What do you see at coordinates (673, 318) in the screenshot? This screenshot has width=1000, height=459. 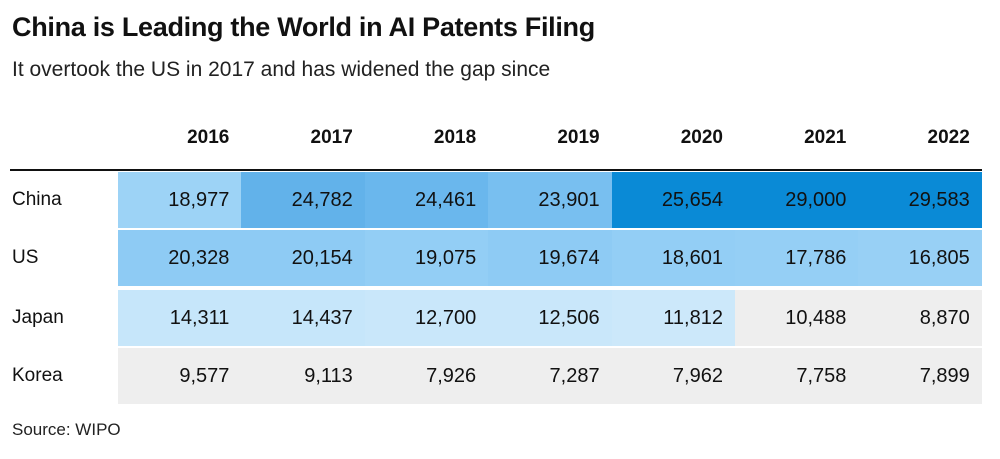 I see `table-cell: 11,812` at bounding box center [673, 318].